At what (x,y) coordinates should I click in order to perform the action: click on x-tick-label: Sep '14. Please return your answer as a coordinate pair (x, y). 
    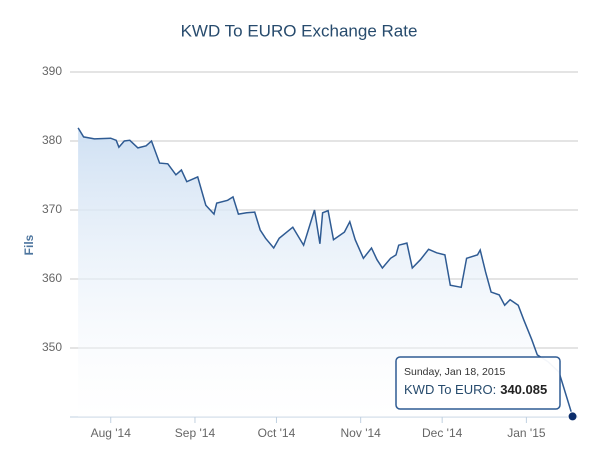
    Looking at the image, I should click on (195, 433).